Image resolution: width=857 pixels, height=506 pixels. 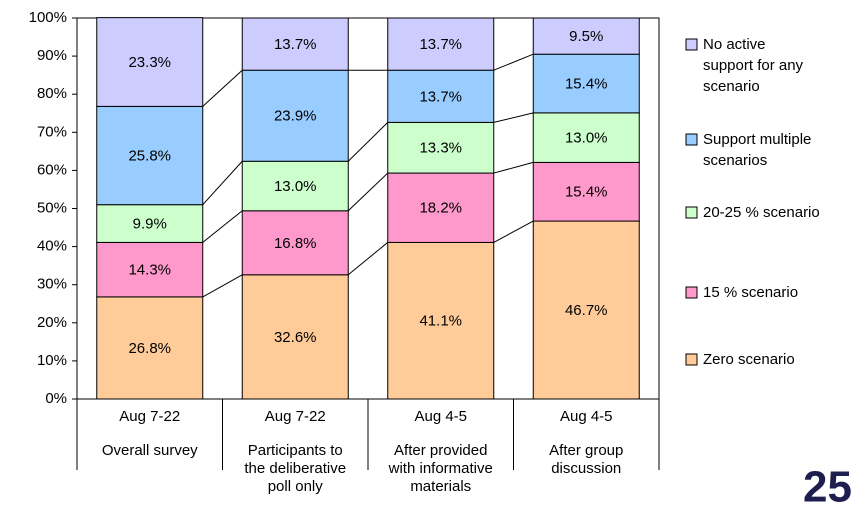 I want to click on y-tick-label: 80%, so click(x=52, y=93).